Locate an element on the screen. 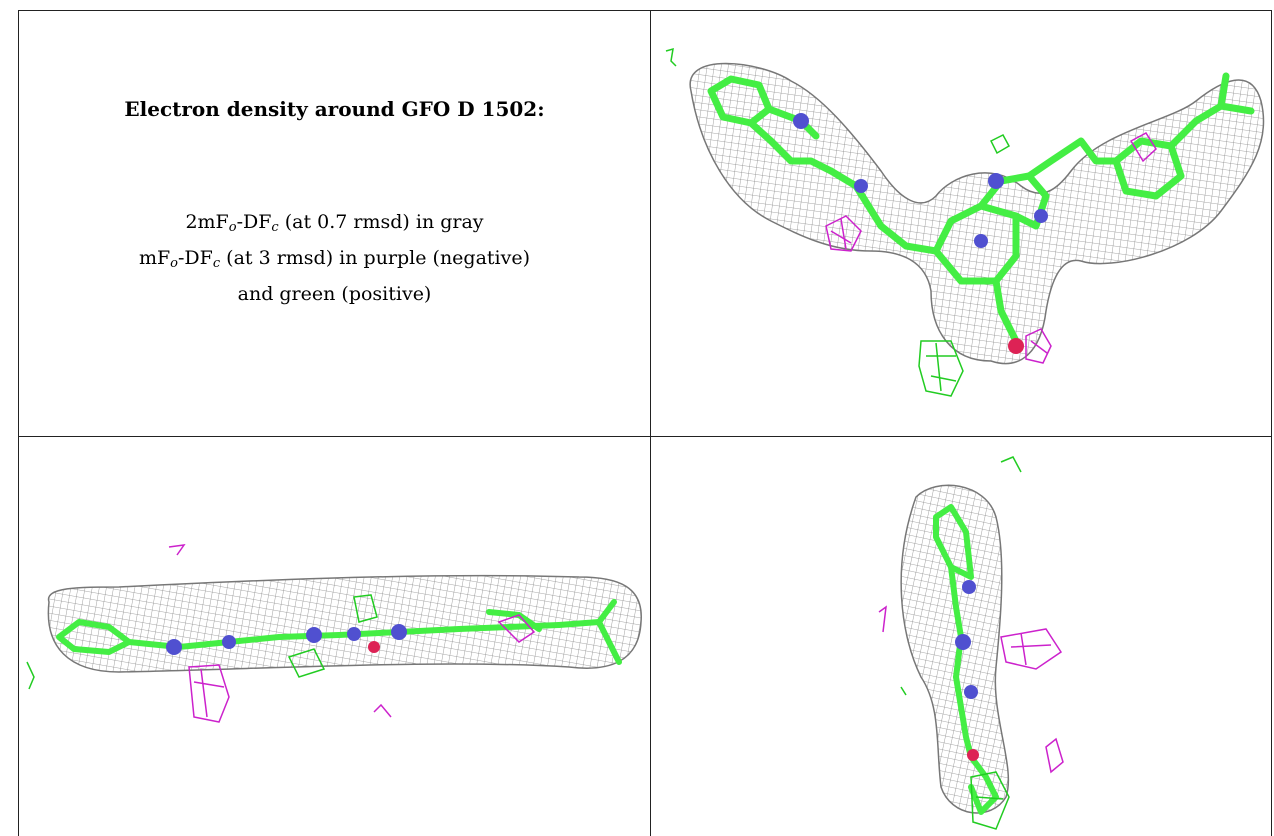 This screenshot has width=1274, height=836. table-divider-horizontal is located at coordinates (645, 436).